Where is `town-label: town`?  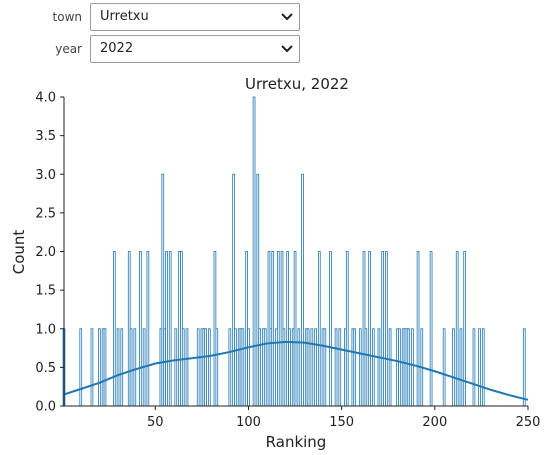 town-label: town is located at coordinates (67, 17).